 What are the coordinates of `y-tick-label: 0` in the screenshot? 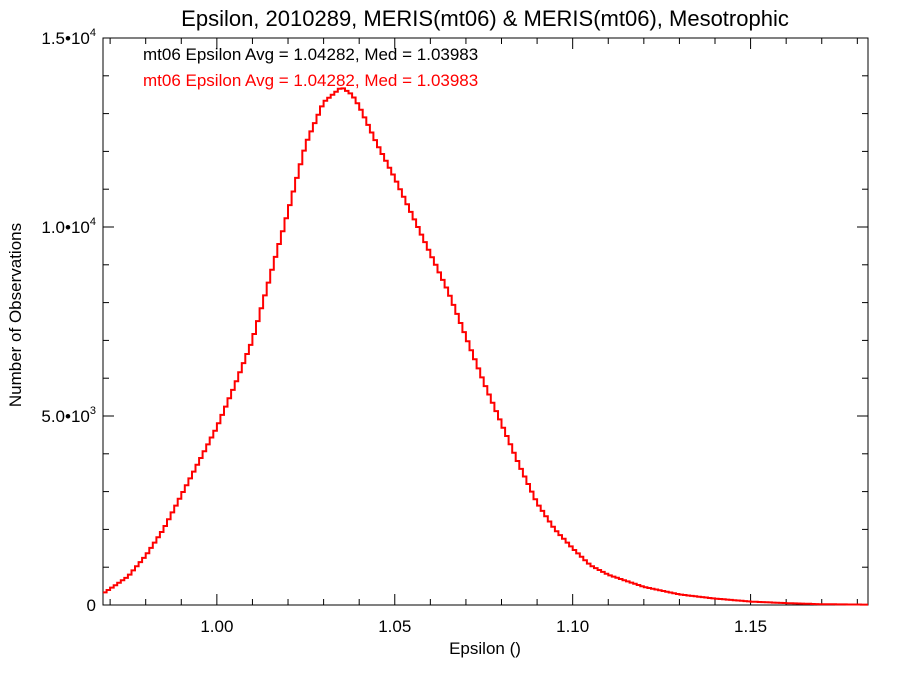 It's located at (91, 605).